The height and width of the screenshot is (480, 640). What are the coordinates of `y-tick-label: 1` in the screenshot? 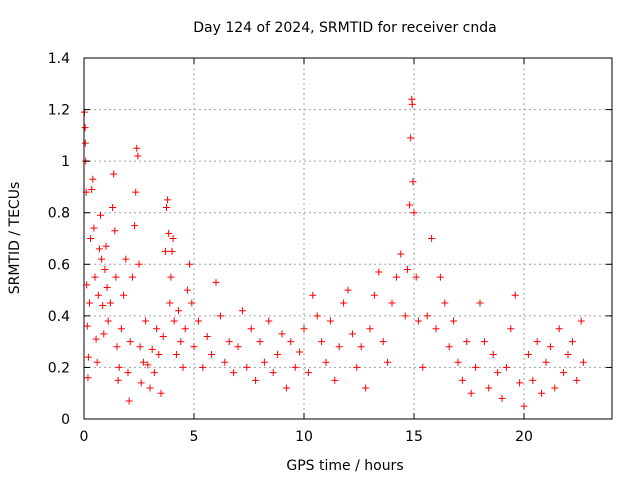 It's located at (65, 162).